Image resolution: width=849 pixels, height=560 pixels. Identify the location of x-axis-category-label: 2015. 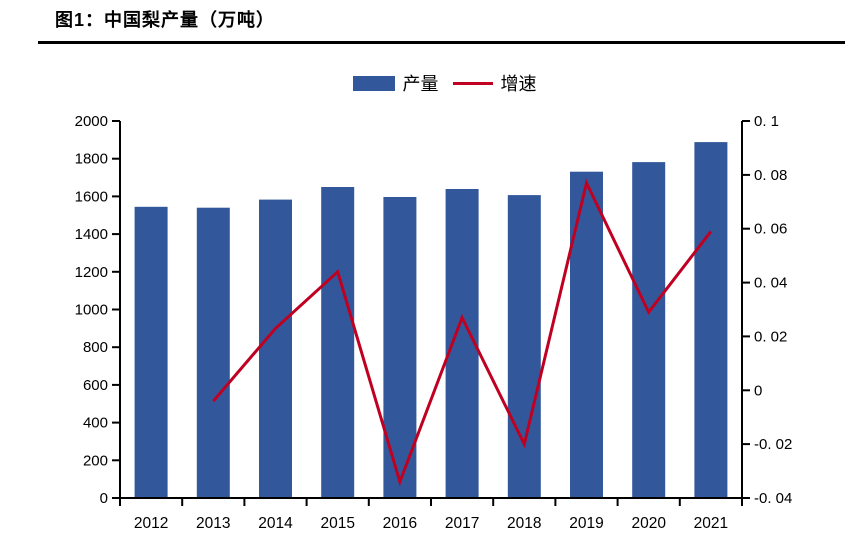
(337, 523).